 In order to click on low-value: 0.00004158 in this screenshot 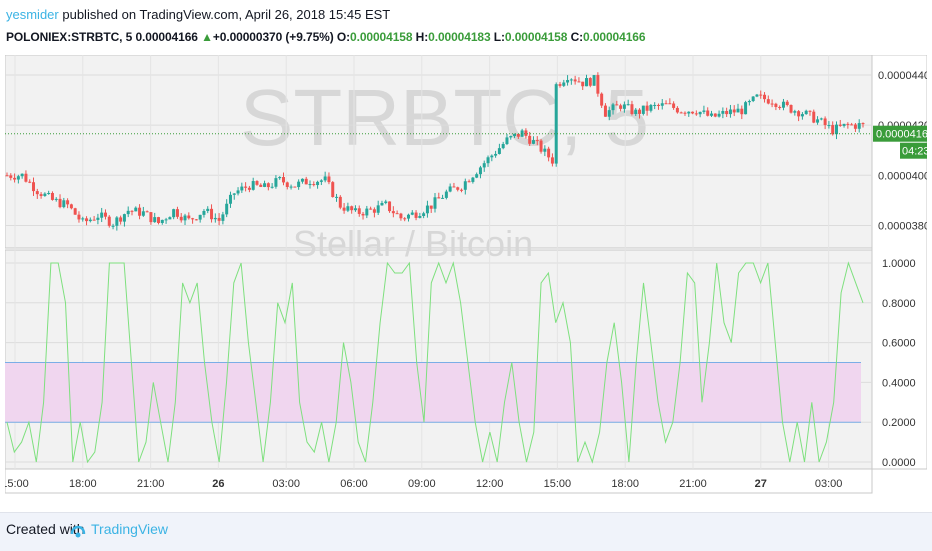, I will do `click(536, 37)`.